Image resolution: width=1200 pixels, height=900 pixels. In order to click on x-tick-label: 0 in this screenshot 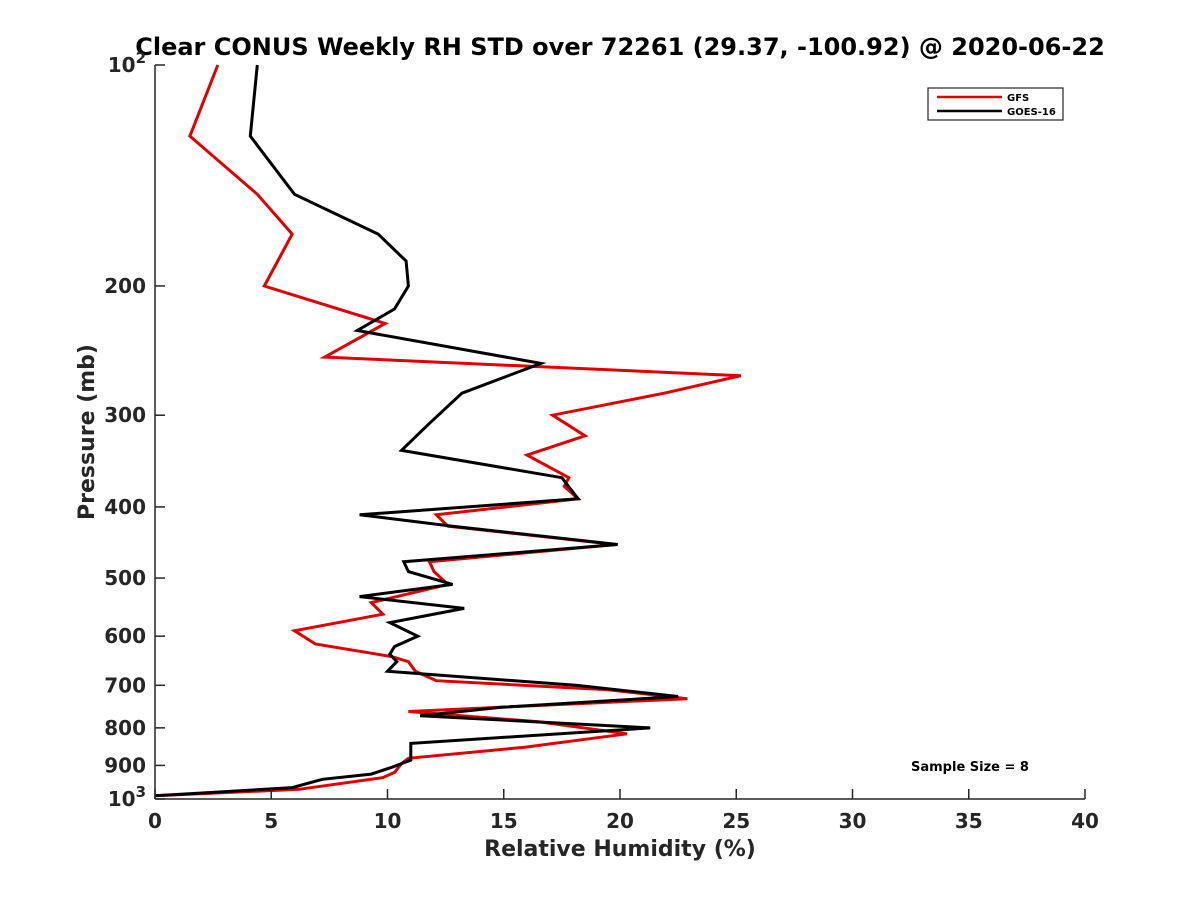, I will do `click(155, 821)`.